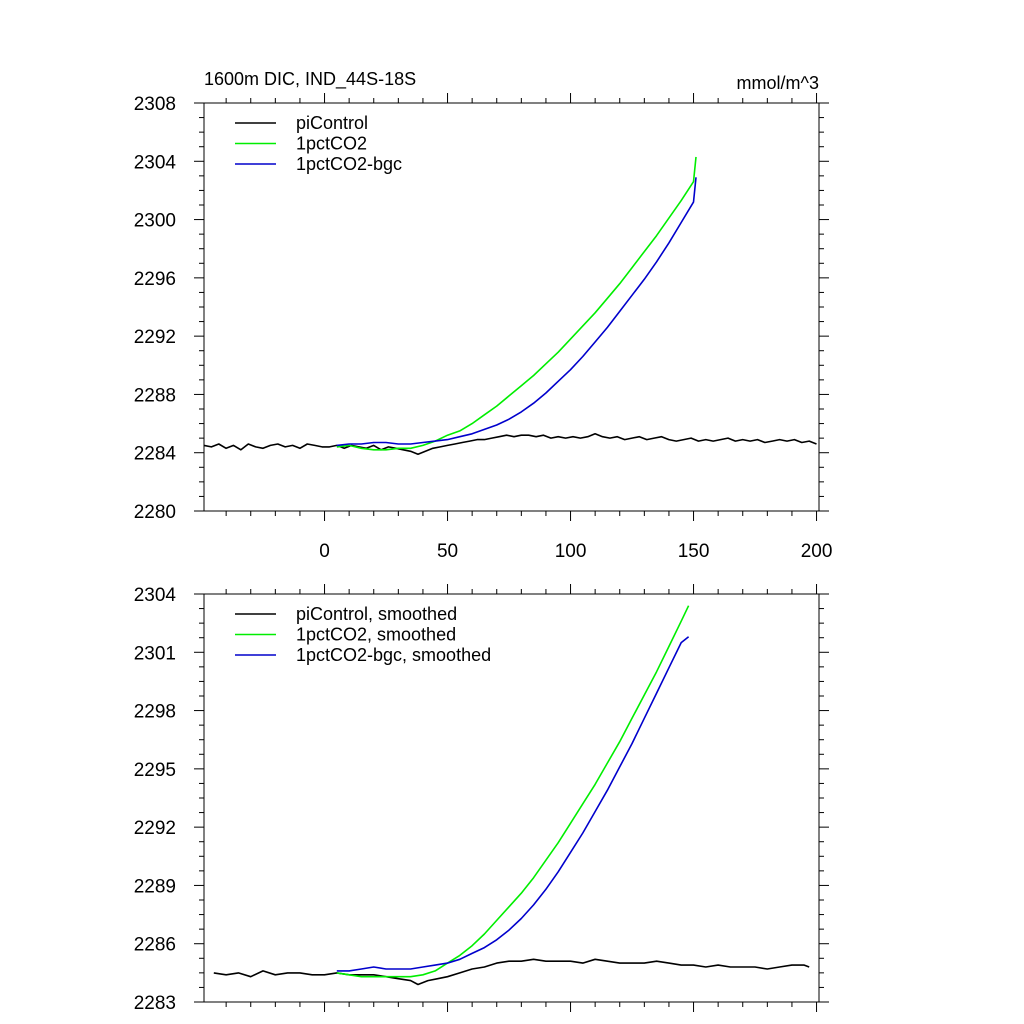 This screenshot has width=1024, height=1024. I want to click on legend-label: piControl, so click(332, 123).